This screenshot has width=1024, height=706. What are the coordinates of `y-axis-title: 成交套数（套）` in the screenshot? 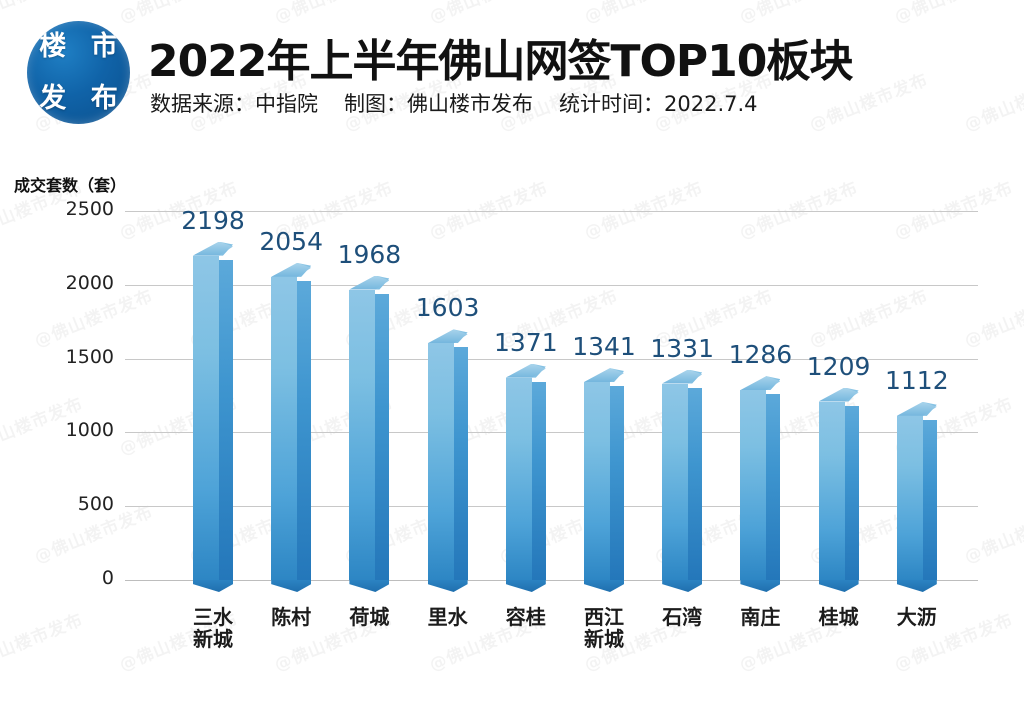 It's located at (70, 185).